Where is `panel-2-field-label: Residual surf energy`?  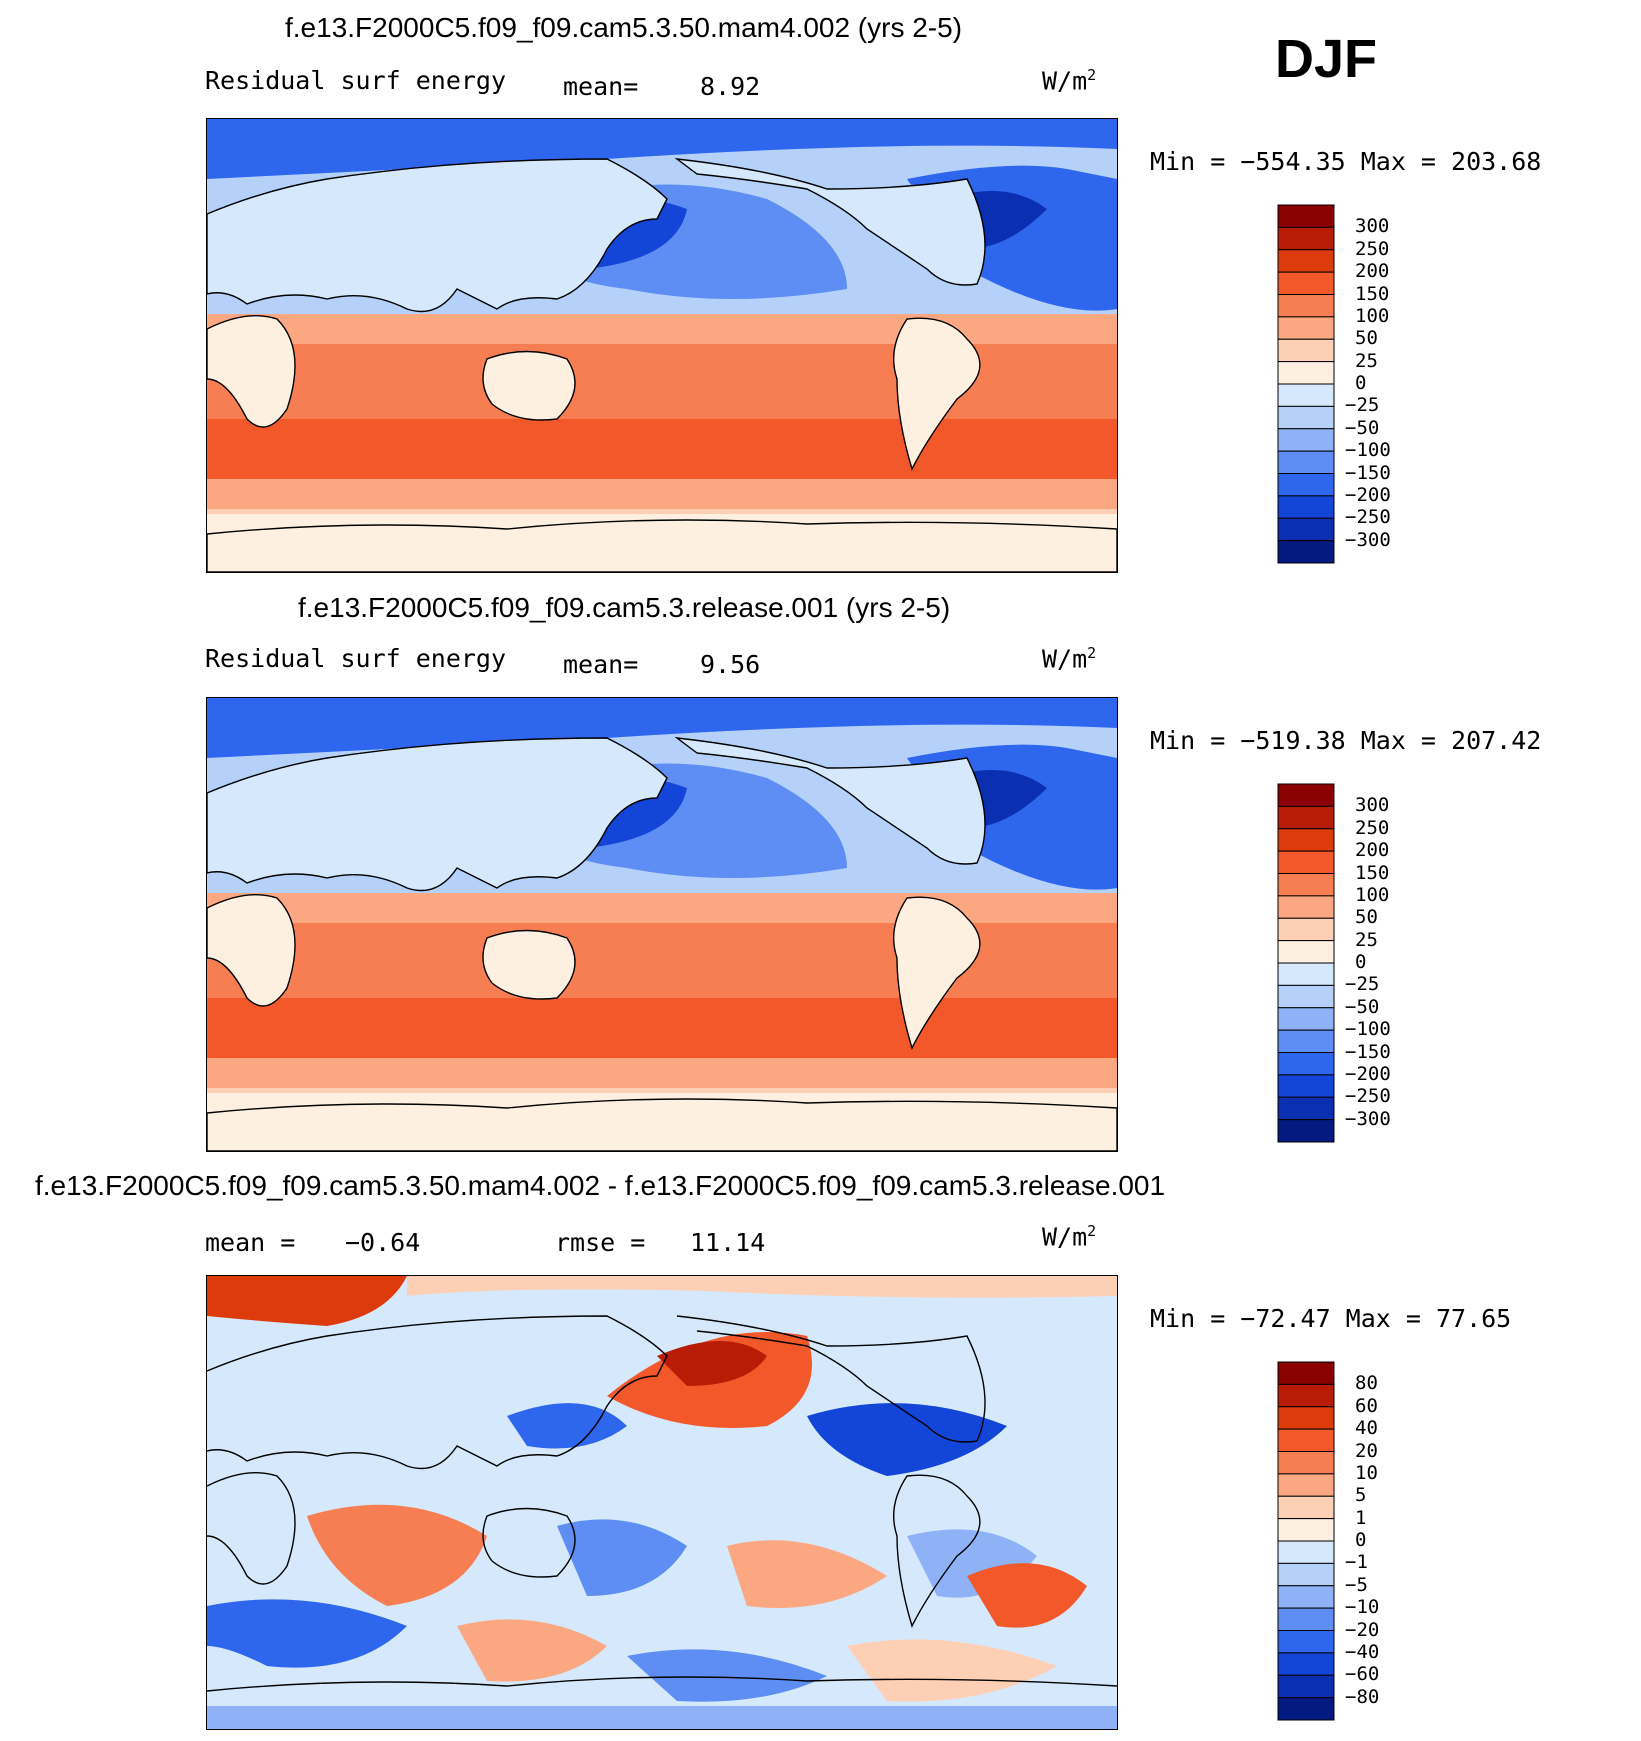
panel-2-field-label: Residual surf energy is located at coordinates (356, 658).